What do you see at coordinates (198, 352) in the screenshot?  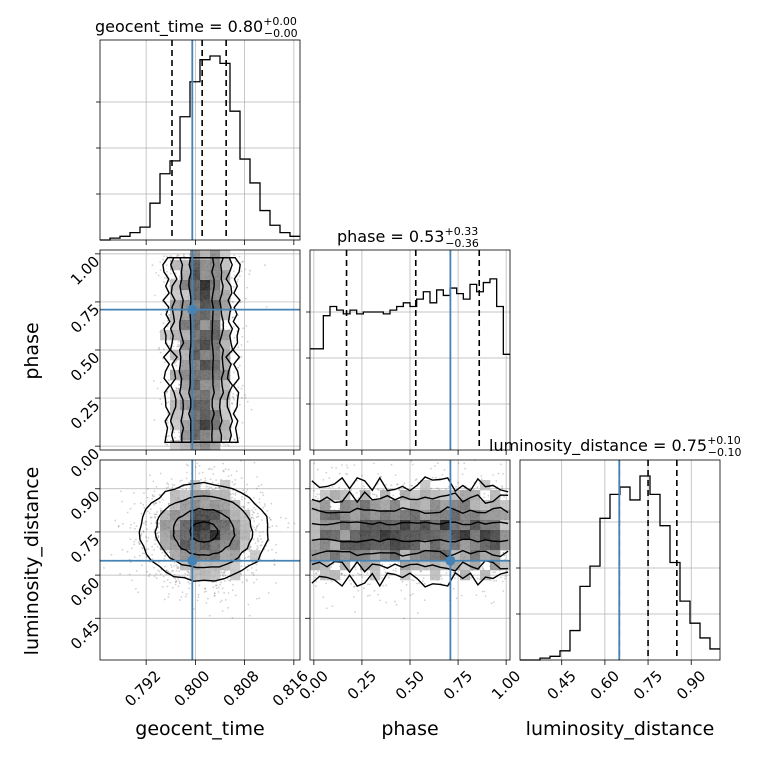 I see `panel-phase-vs-geocent-time` at bounding box center [198, 352].